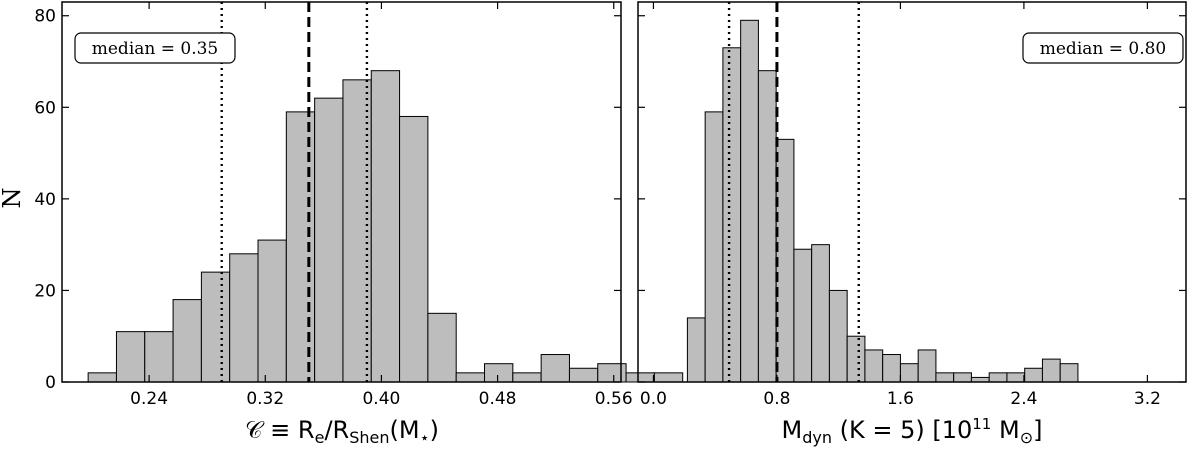 The height and width of the screenshot is (450, 1200). What do you see at coordinates (50, 383) in the screenshot?
I see `left-y-tick-label: 0` at bounding box center [50, 383].